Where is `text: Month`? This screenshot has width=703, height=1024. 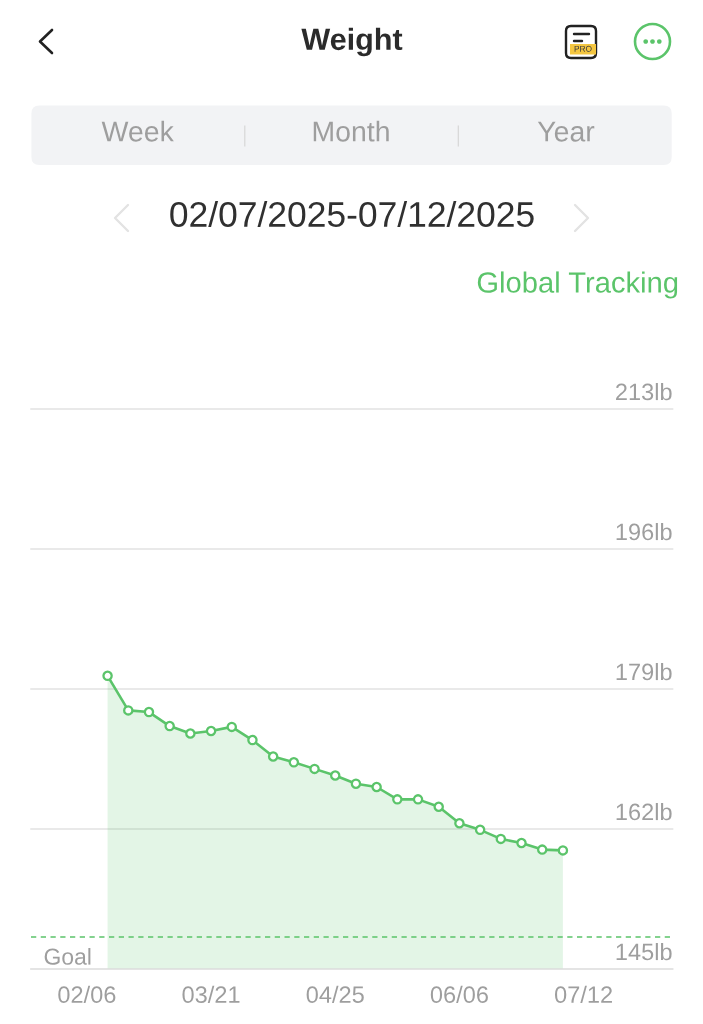
text: Month is located at coordinates (351, 131).